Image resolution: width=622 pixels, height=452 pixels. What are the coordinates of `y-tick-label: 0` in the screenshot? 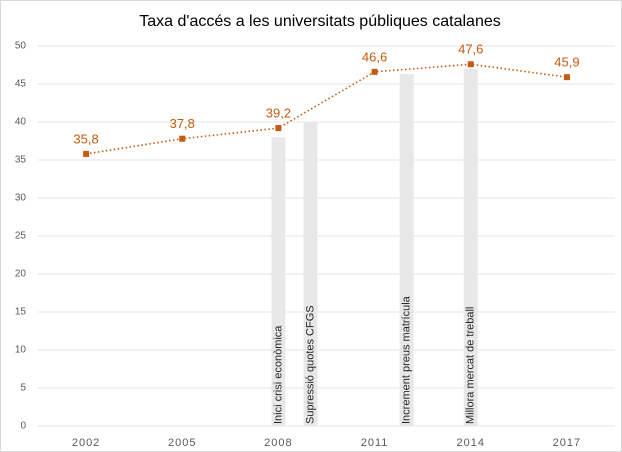 It's located at (23, 426).